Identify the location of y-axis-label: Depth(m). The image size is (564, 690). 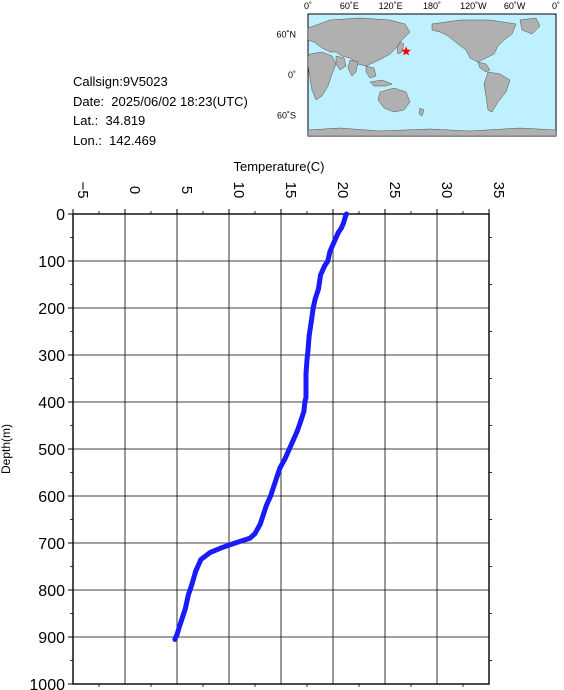
(6, 449).